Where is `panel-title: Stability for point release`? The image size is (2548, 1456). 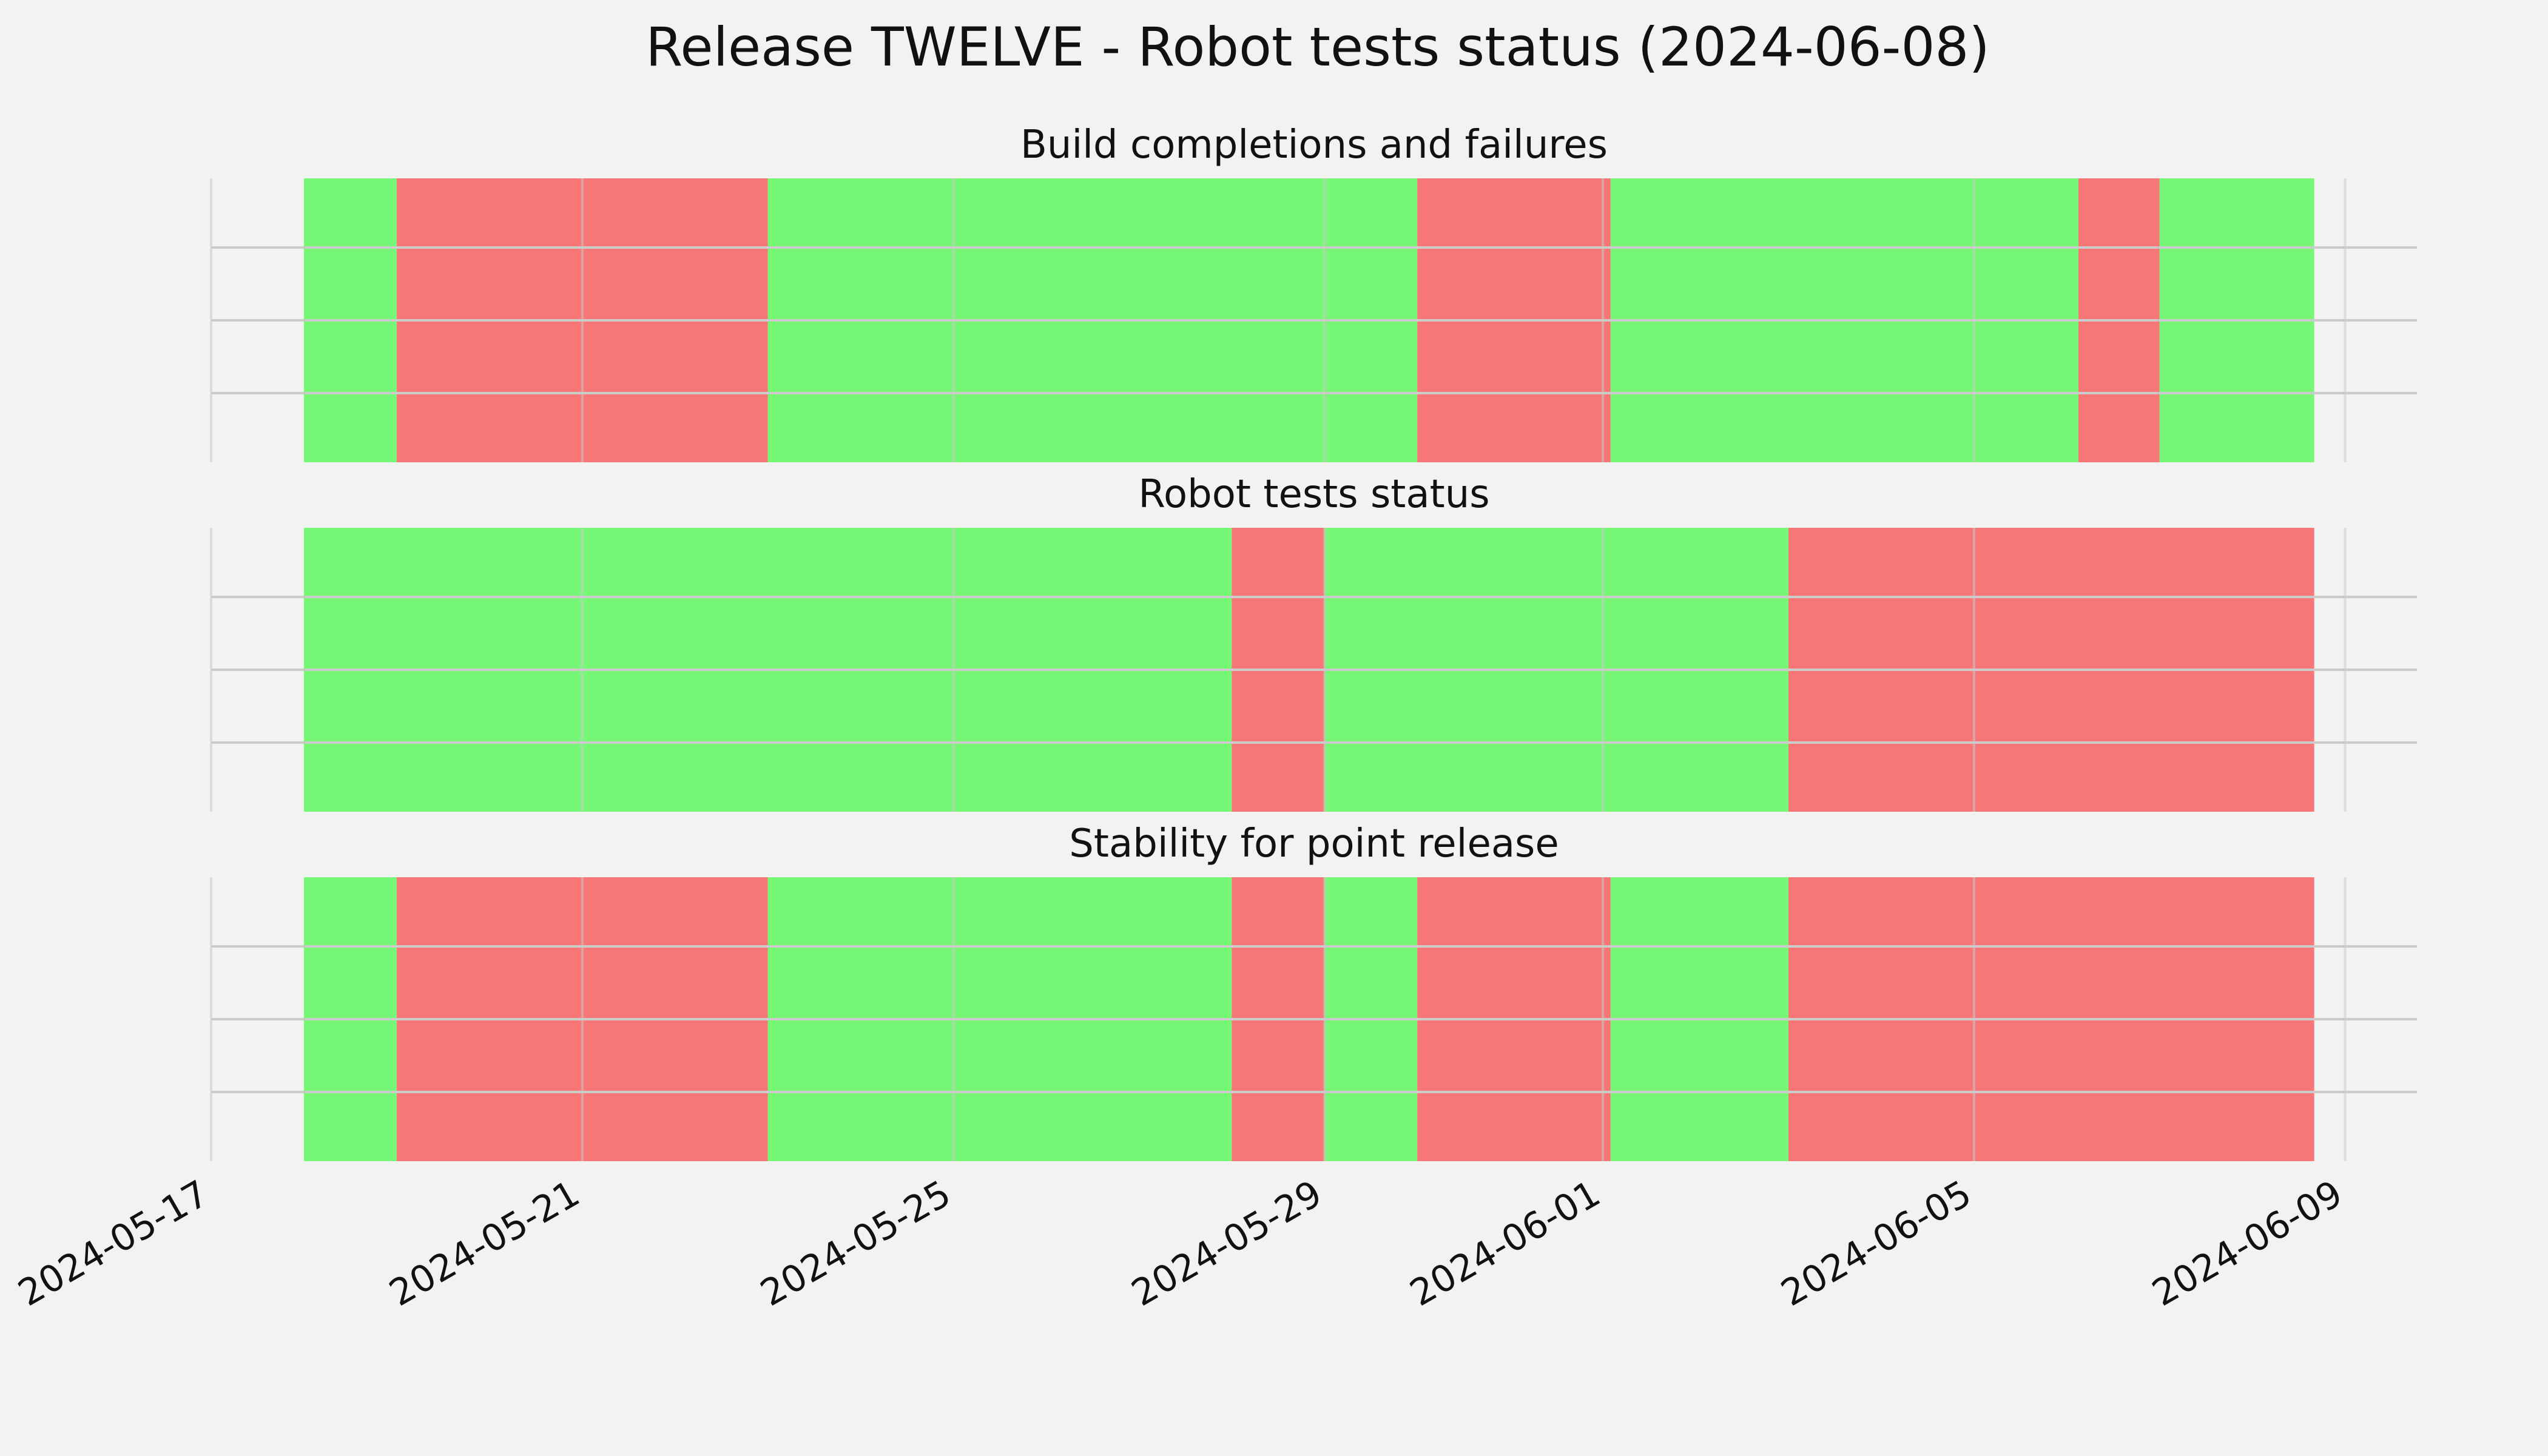
panel-title: Stability for point release is located at coordinates (1314, 843).